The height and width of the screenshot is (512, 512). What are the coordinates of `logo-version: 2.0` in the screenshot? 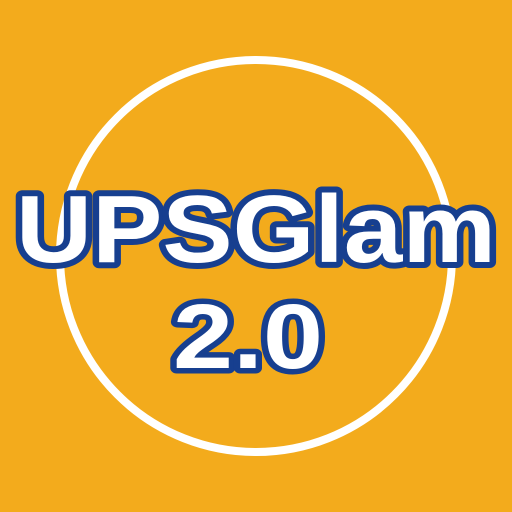 It's located at (248, 337).